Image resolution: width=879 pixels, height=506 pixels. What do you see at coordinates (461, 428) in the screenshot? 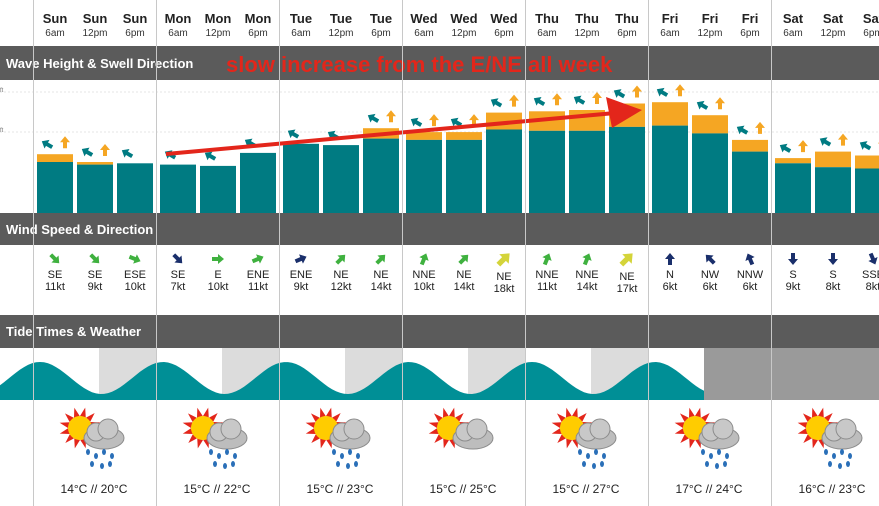
I see `sun-cloud-icon` at bounding box center [461, 428].